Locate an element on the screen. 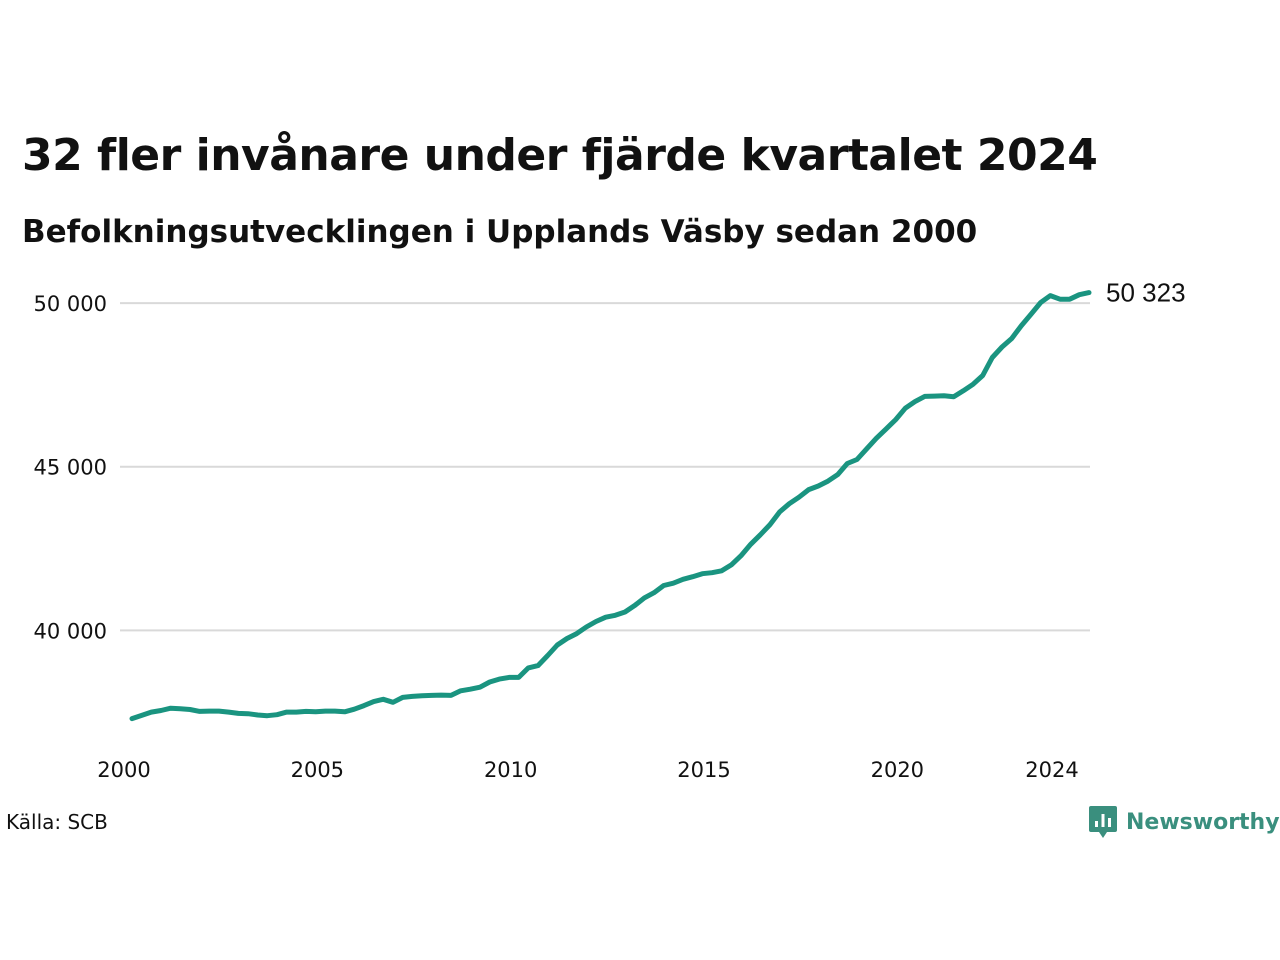  x-tick-label: 2020 is located at coordinates (897, 770).